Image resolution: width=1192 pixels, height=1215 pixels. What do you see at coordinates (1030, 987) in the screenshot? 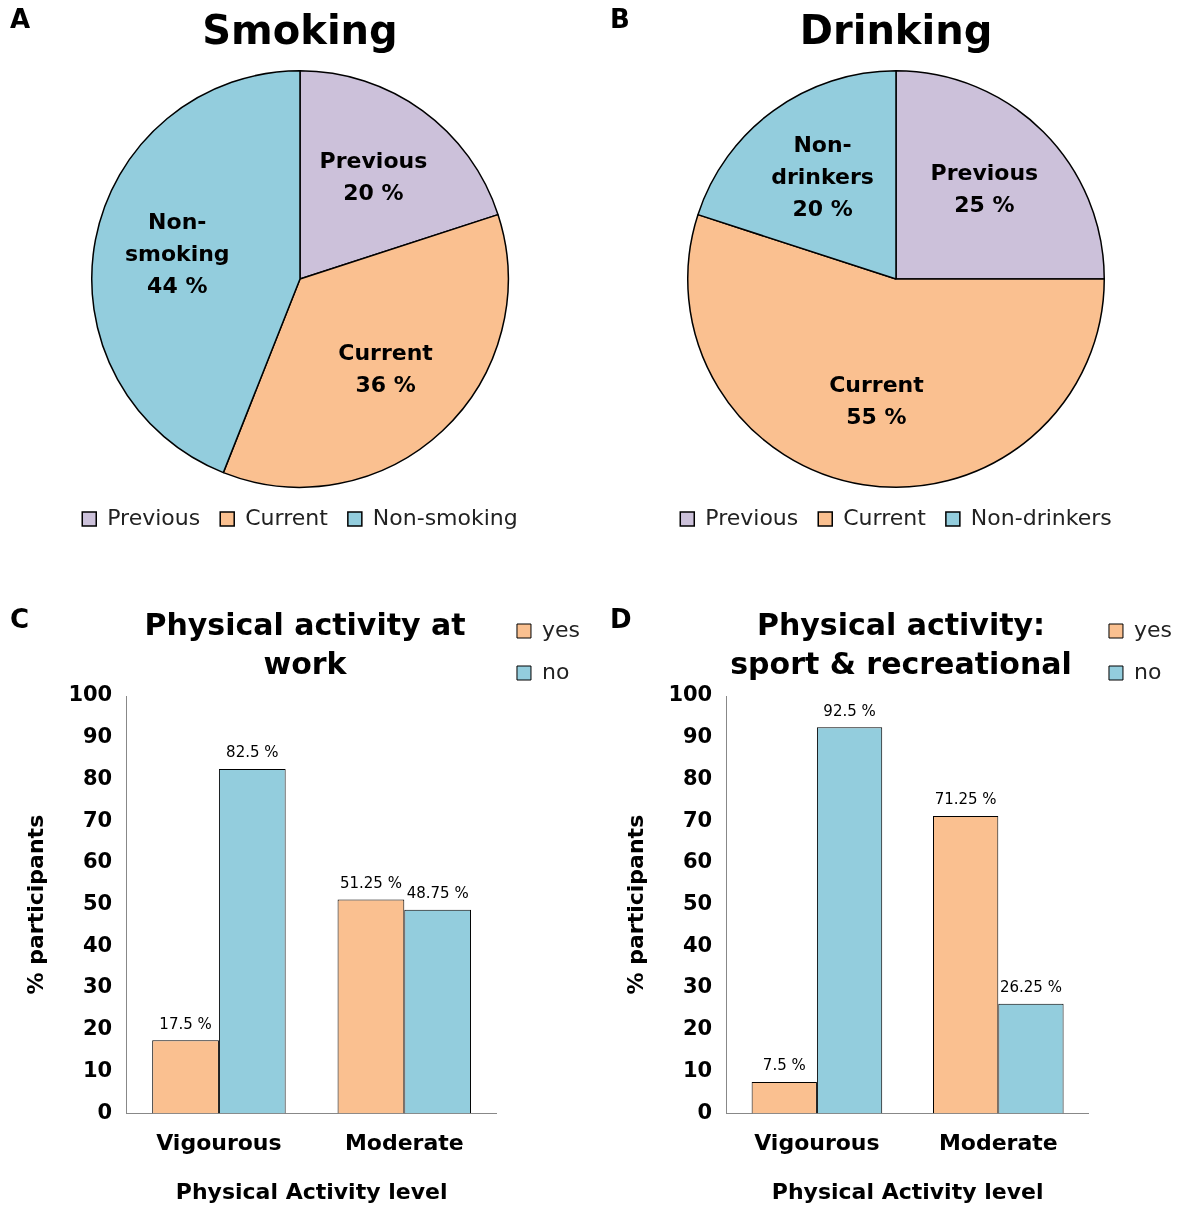
I see `data-label: 26.25 %` at bounding box center [1030, 987].